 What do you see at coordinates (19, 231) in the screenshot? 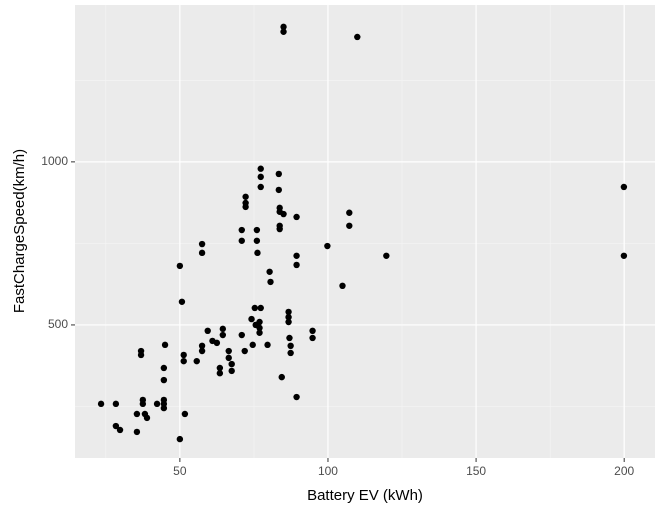
I see `y-axis-title: FastChargeSpeed(km/h)` at bounding box center [19, 231].